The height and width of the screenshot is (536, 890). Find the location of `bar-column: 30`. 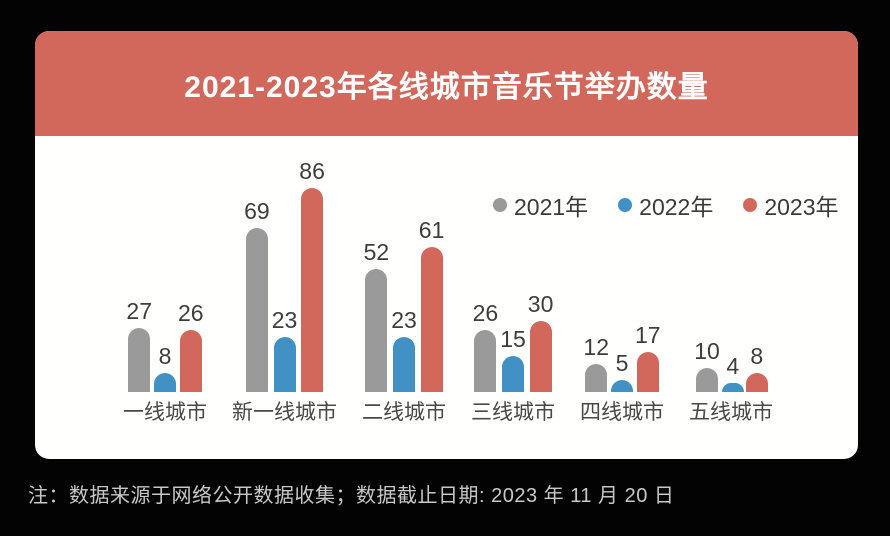

bar-column: 30 is located at coordinates (540, 341).